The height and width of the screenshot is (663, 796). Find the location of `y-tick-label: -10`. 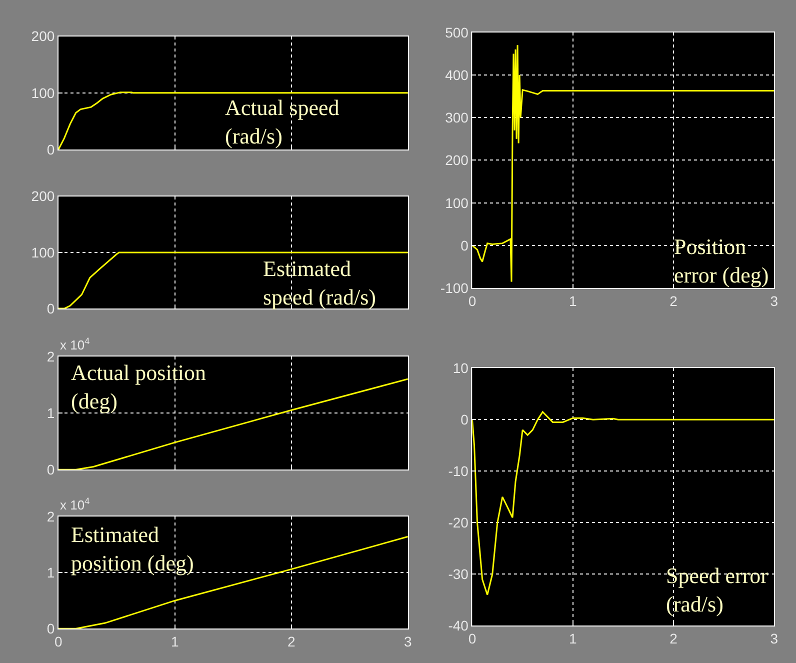

y-tick-label: -10 is located at coordinates (458, 471).